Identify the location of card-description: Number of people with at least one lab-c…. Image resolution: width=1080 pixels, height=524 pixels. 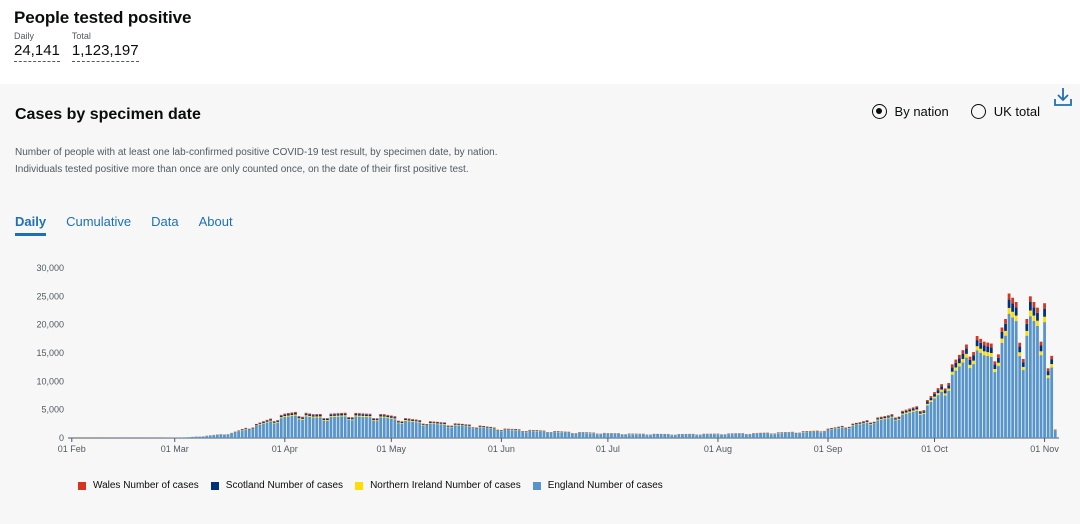
(256, 161).